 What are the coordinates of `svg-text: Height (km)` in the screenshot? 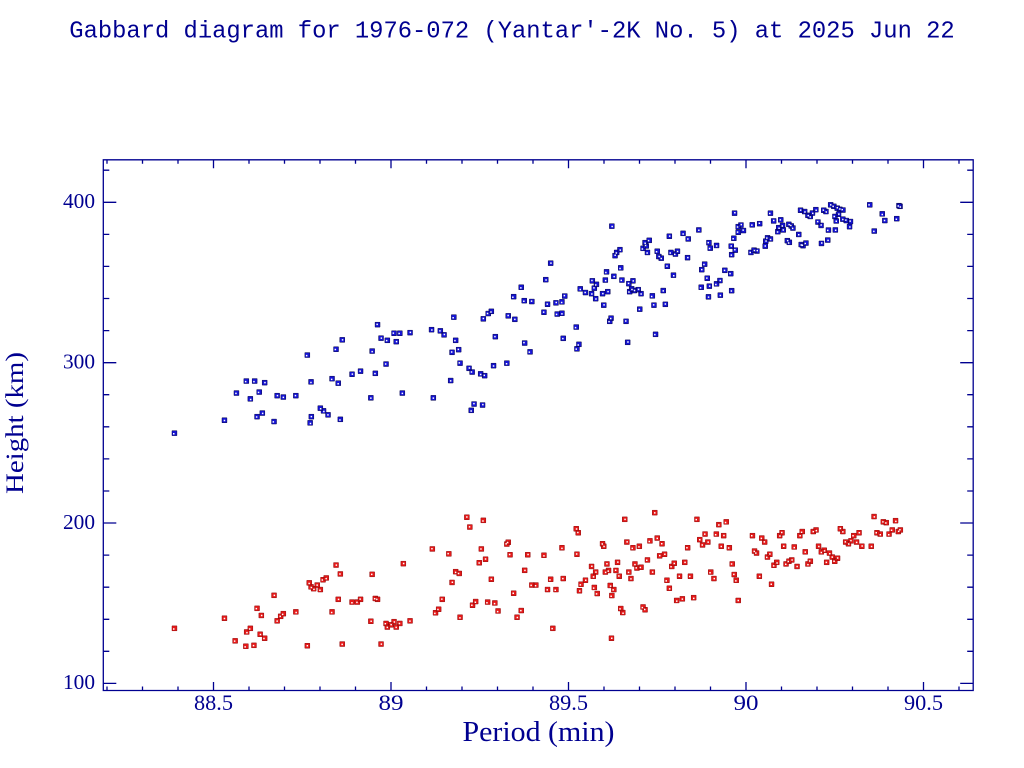 It's located at (15, 423).